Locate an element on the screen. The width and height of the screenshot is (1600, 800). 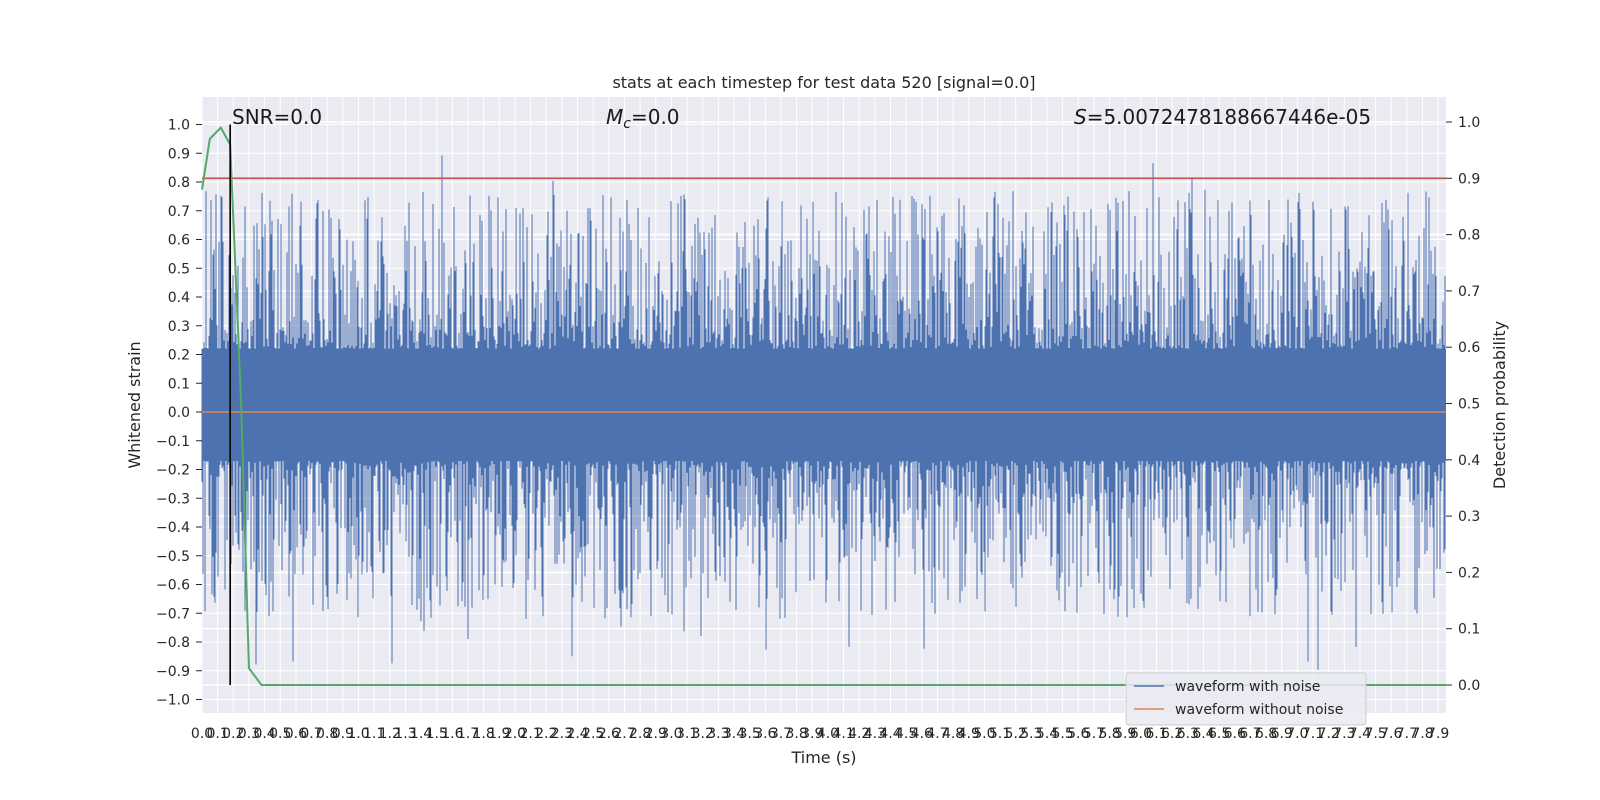
left-y-tick-label: −0.5 is located at coordinates (173, 557).